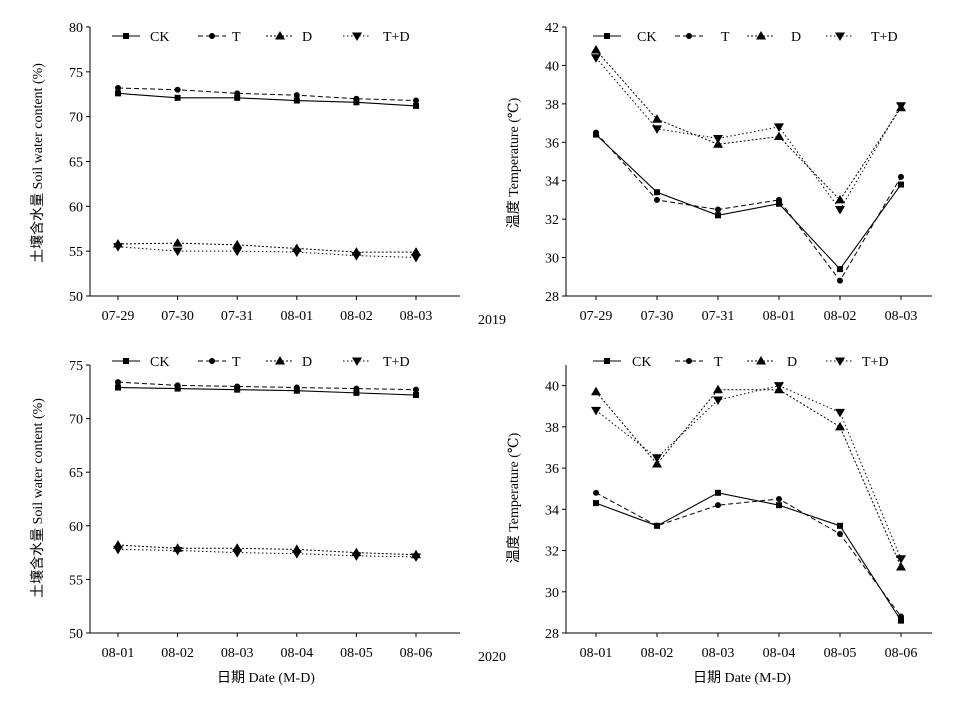 The width and height of the screenshot is (969, 704). I want to click on x-tick-label: 08-04, so click(779, 653).